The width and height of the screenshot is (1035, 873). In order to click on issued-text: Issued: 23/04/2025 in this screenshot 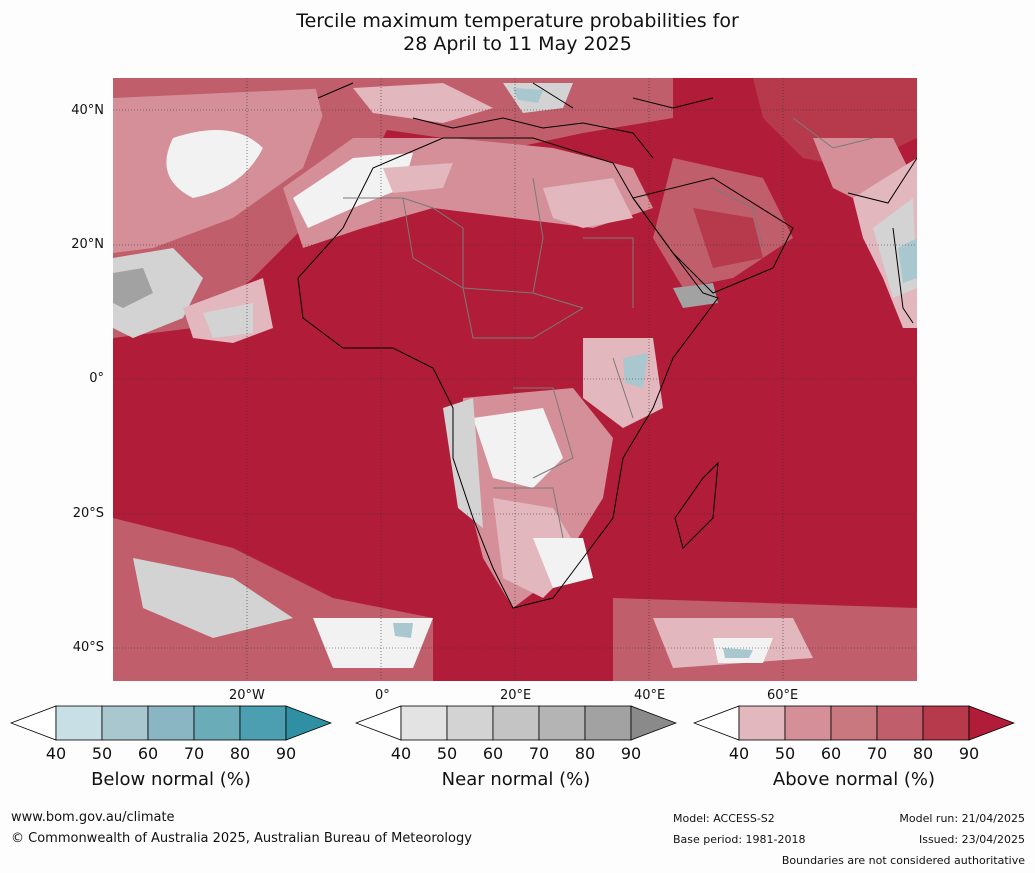, I will do `click(971, 839)`.